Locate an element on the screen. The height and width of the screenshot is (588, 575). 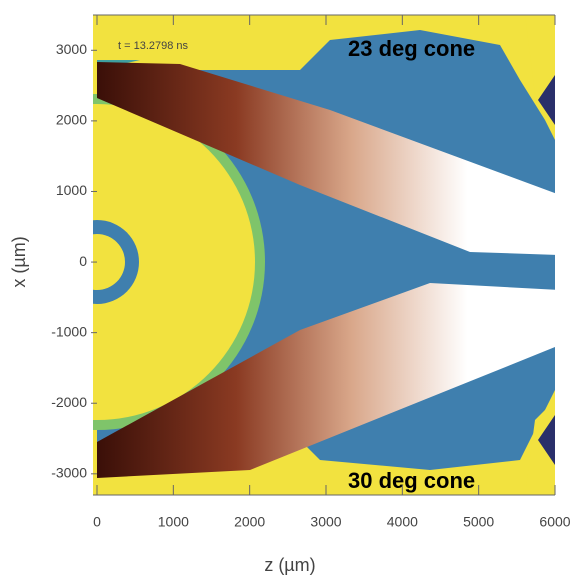
x-tick-label: 5000 is located at coordinates (478, 522).